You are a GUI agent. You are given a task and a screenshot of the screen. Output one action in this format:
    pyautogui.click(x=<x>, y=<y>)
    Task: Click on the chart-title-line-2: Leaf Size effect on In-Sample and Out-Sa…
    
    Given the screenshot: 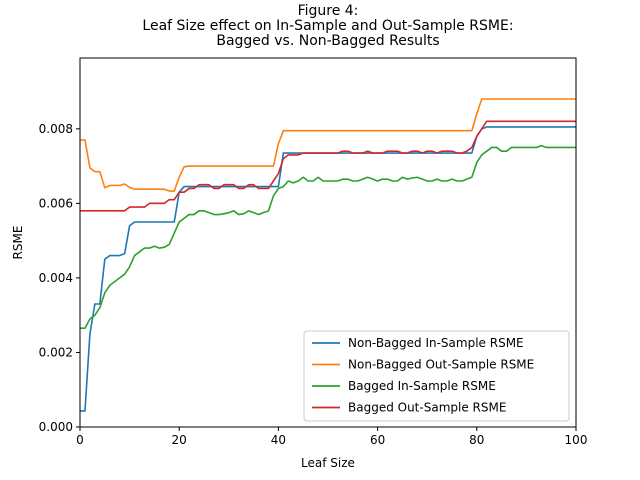 What is the action you would take?
    pyautogui.click(x=327, y=26)
    